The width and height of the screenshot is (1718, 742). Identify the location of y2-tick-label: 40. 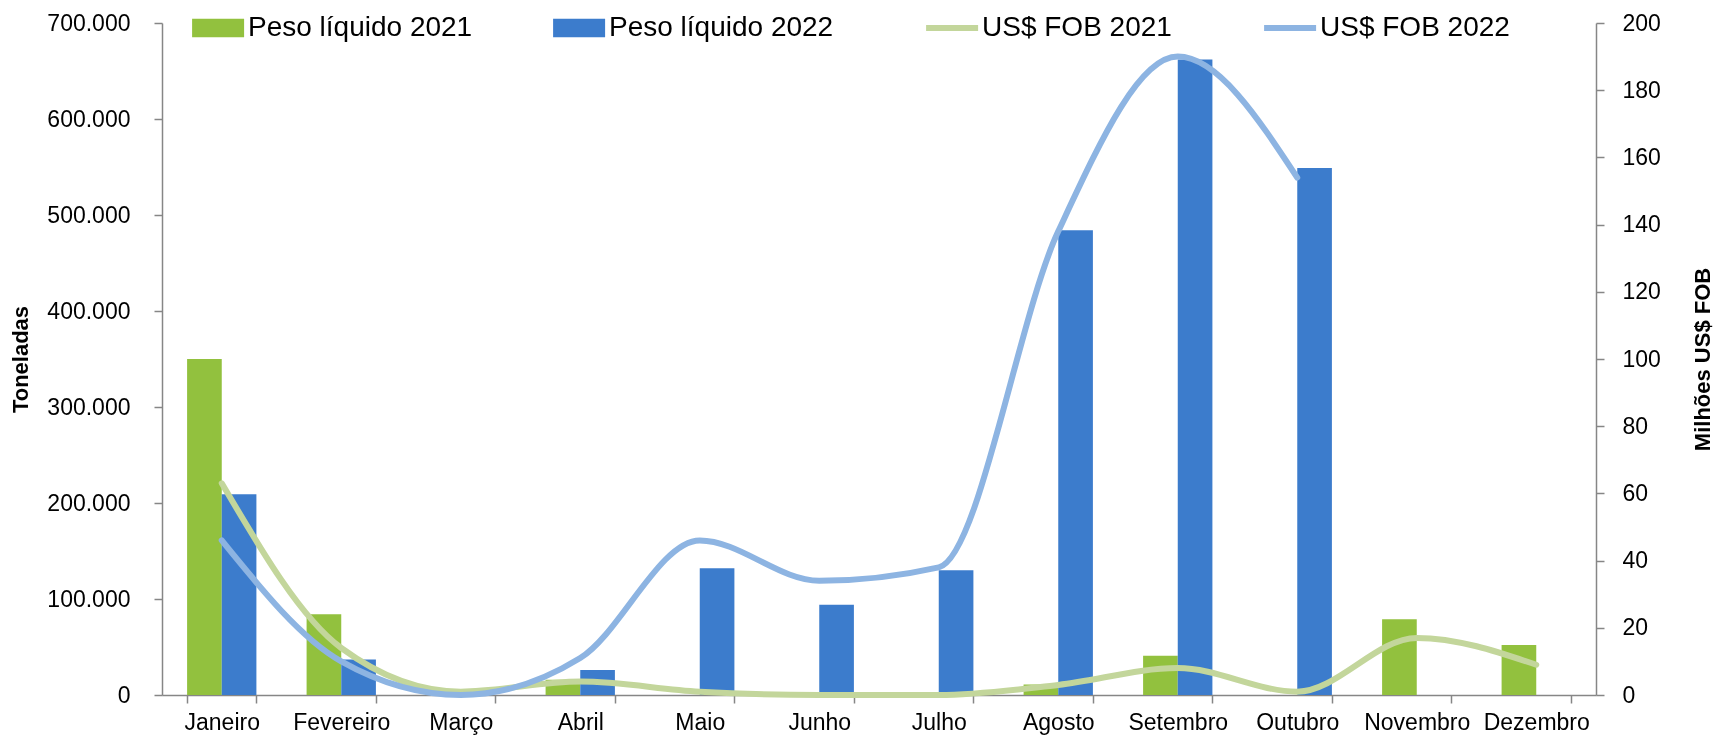
(1635, 560).